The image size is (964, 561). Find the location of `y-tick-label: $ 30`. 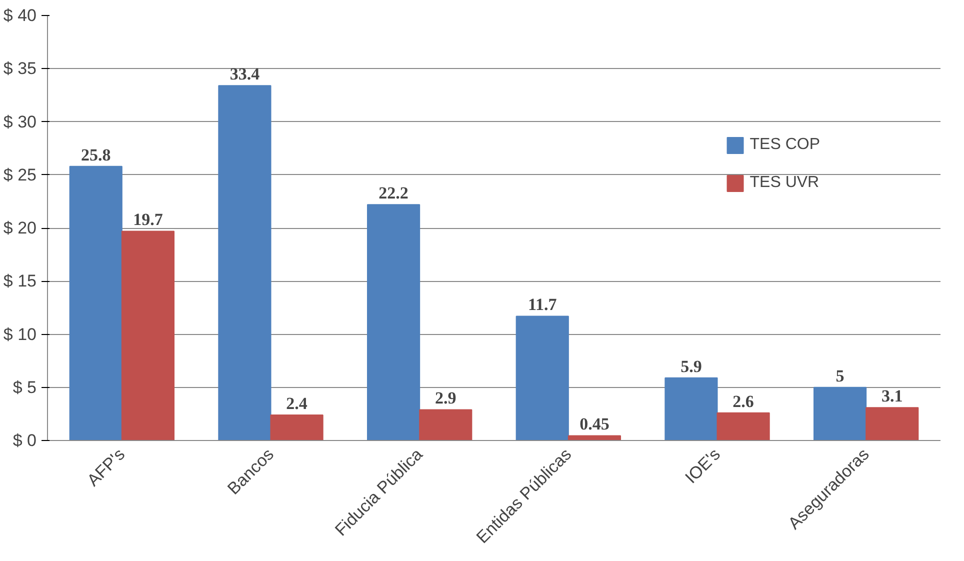

y-tick-label: $ 30 is located at coordinates (20, 122).